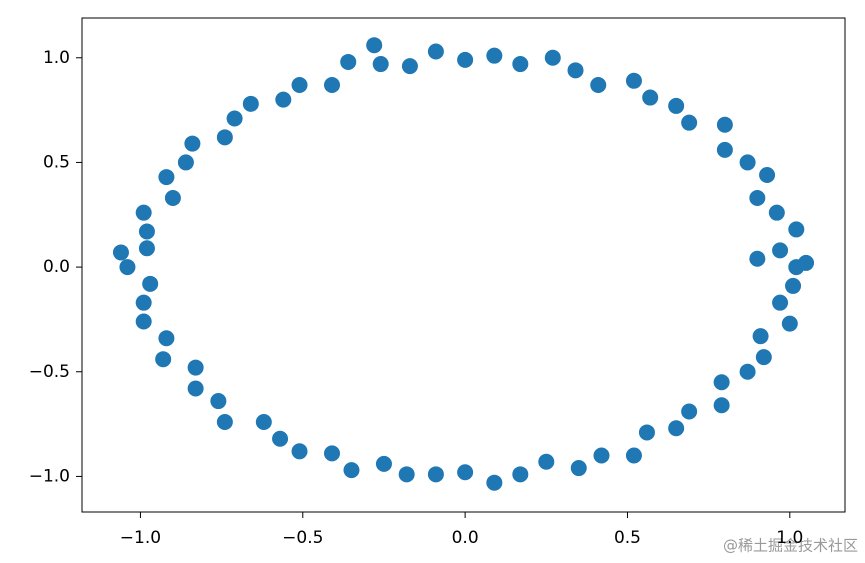 This screenshot has width=865, height=563. What do you see at coordinates (56, 162) in the screenshot?
I see `y-tick-label: 0.5` at bounding box center [56, 162].